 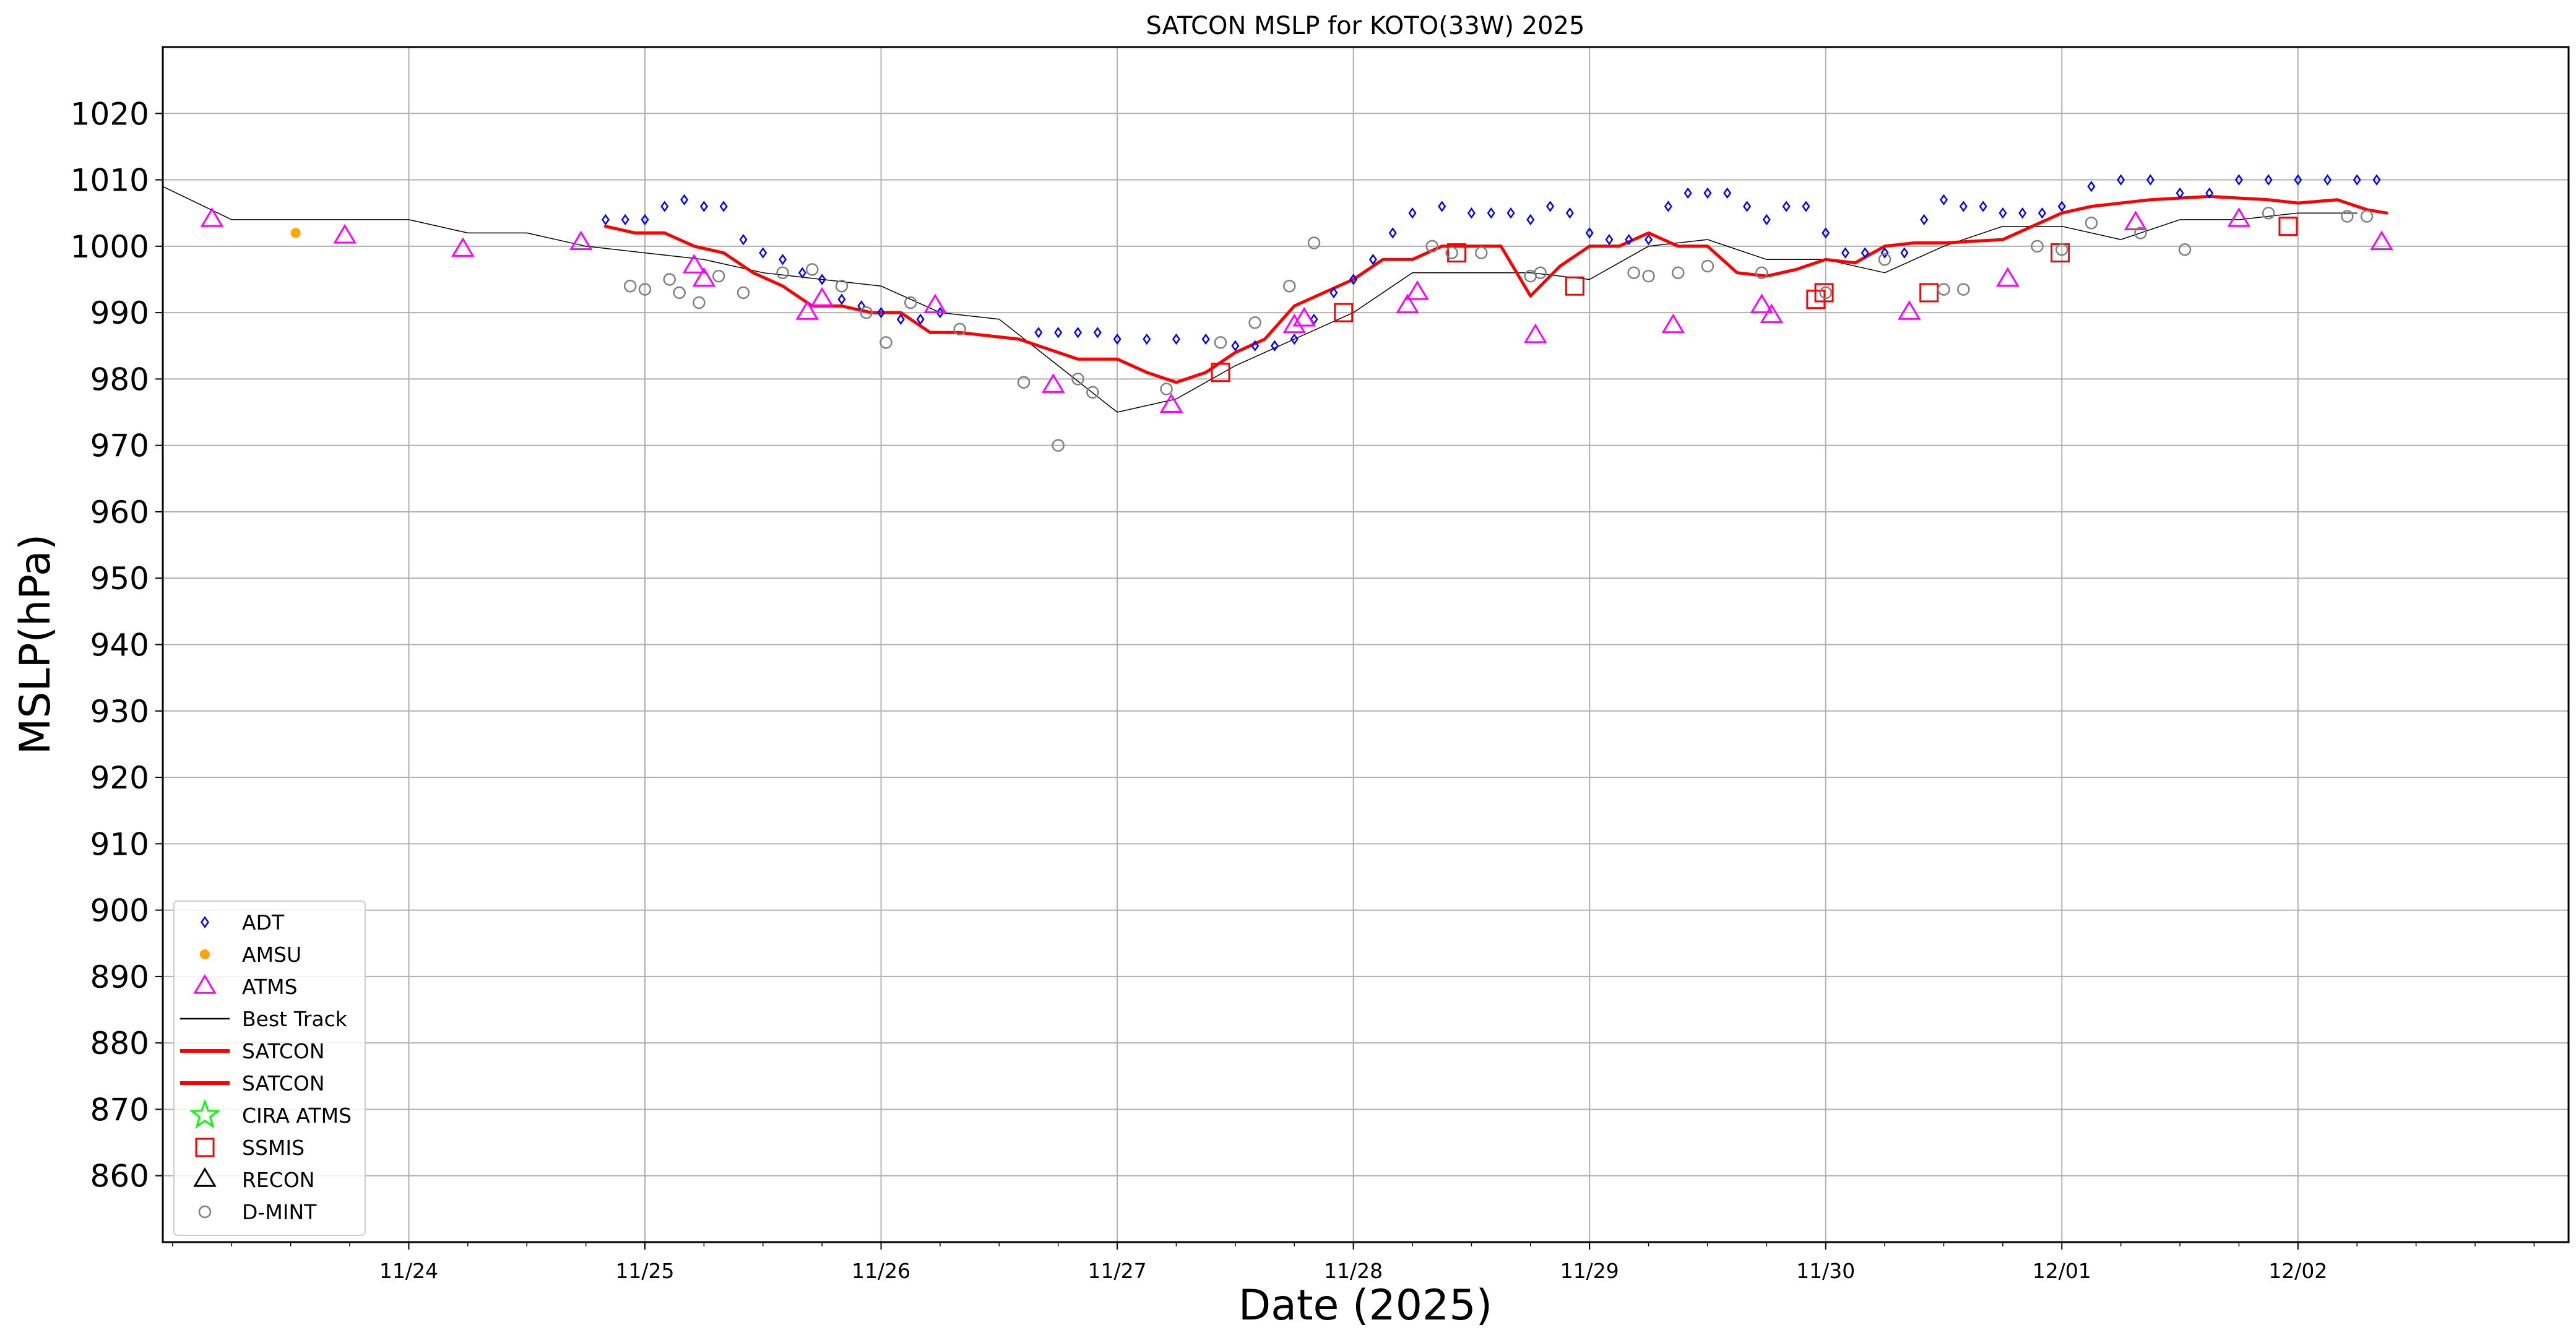 What do you see at coordinates (2297, 1271) in the screenshot?
I see `x-tick-label: 12/02` at bounding box center [2297, 1271].